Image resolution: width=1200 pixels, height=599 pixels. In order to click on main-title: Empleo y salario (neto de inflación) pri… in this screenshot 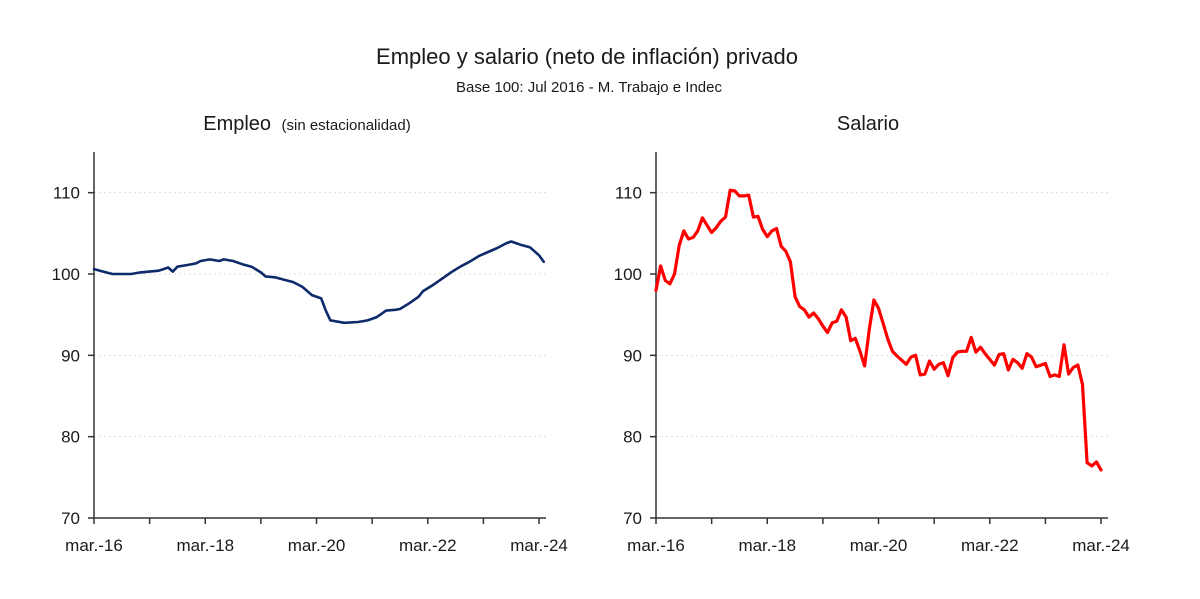, I will do `click(587, 56)`.